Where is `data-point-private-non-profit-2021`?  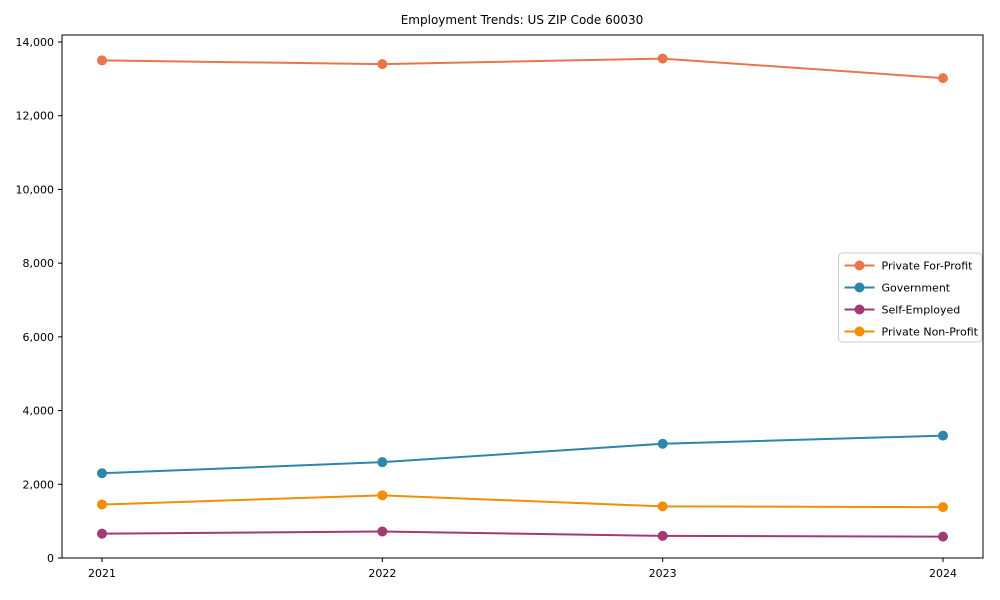
data-point-private-non-profit-2021 is located at coordinates (102, 504).